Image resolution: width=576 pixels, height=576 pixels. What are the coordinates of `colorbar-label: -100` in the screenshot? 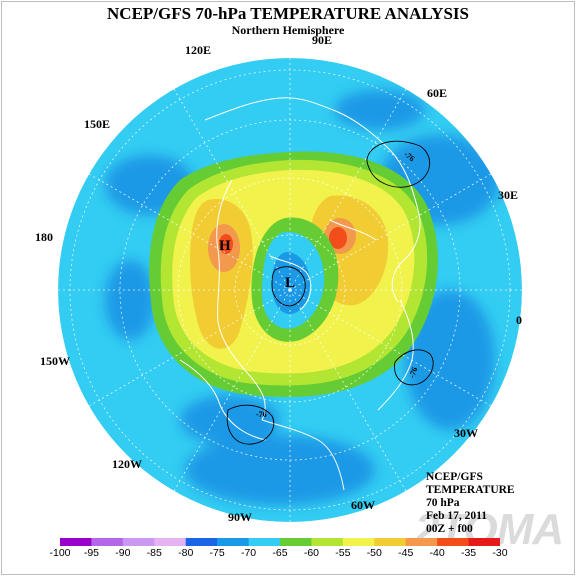 It's located at (60, 553).